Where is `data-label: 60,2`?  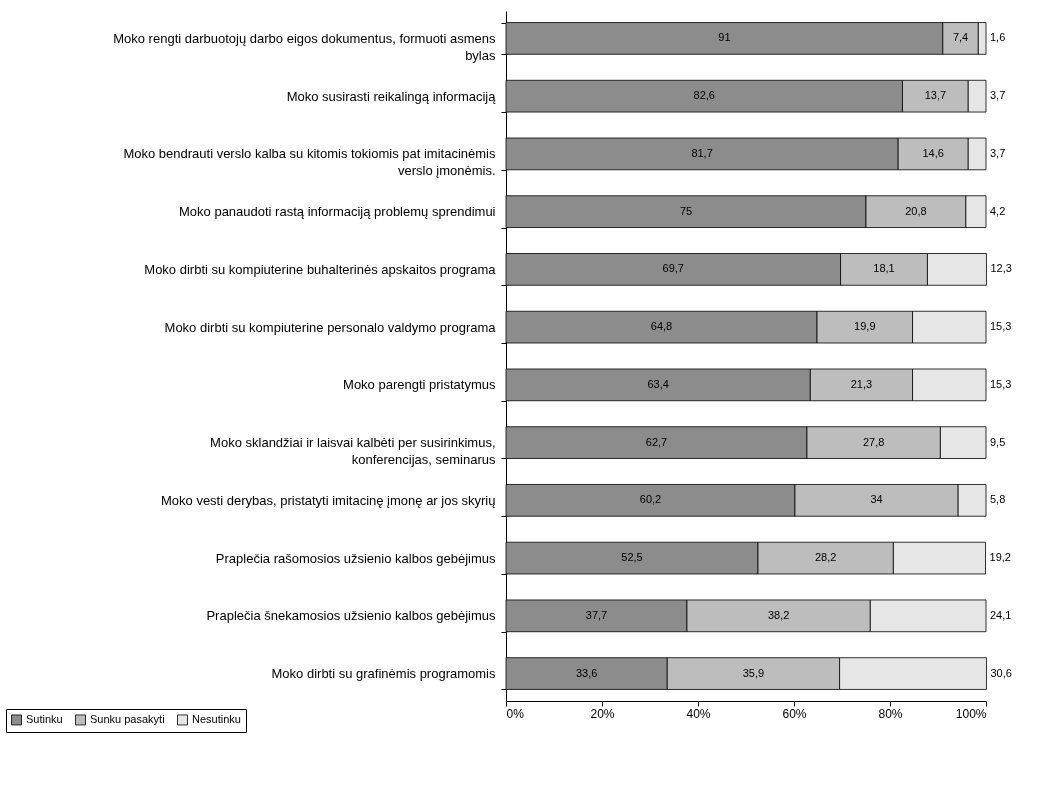
data-label: 60,2 is located at coordinates (650, 499).